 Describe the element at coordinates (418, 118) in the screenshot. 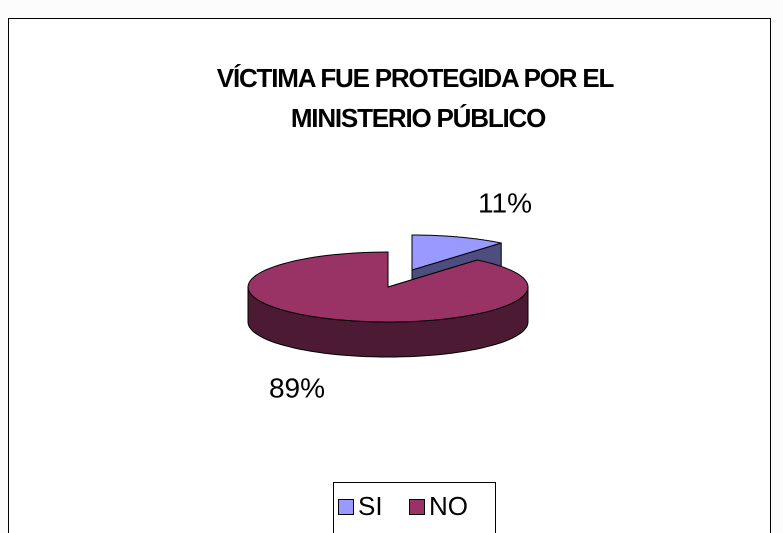

I see `chart-title: MINISTERIO PÚBLICO` at that location.